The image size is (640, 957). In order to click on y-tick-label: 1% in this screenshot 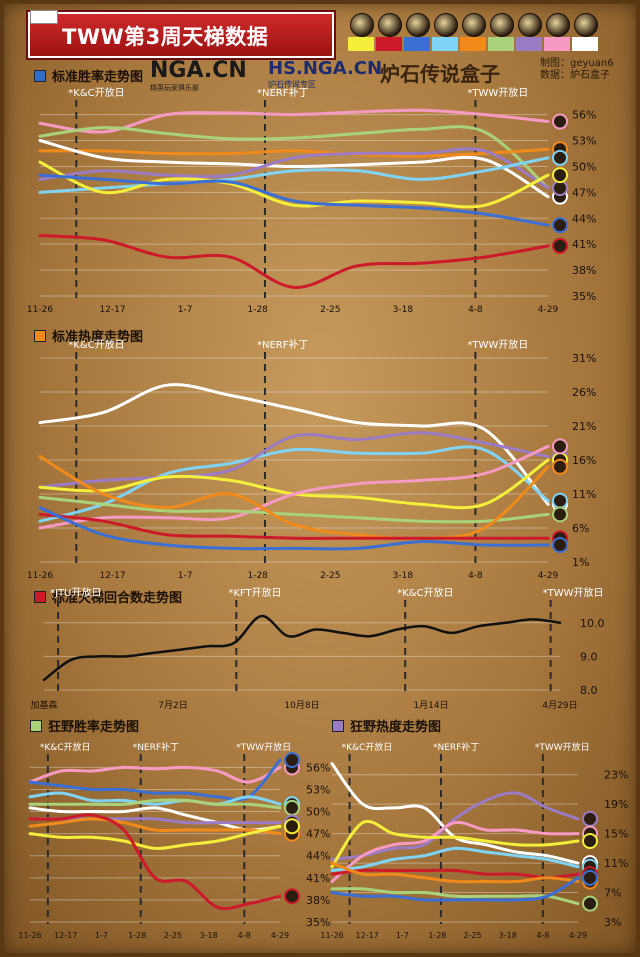, I will do `click(580, 562)`.